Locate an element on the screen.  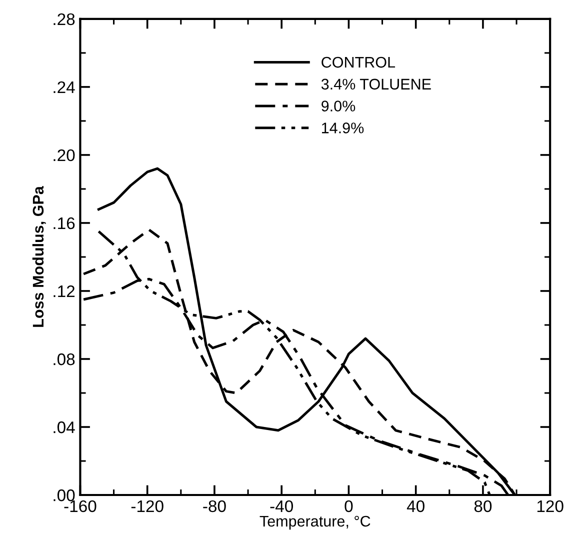
x-tick-label: -40 is located at coordinates (281, 506).